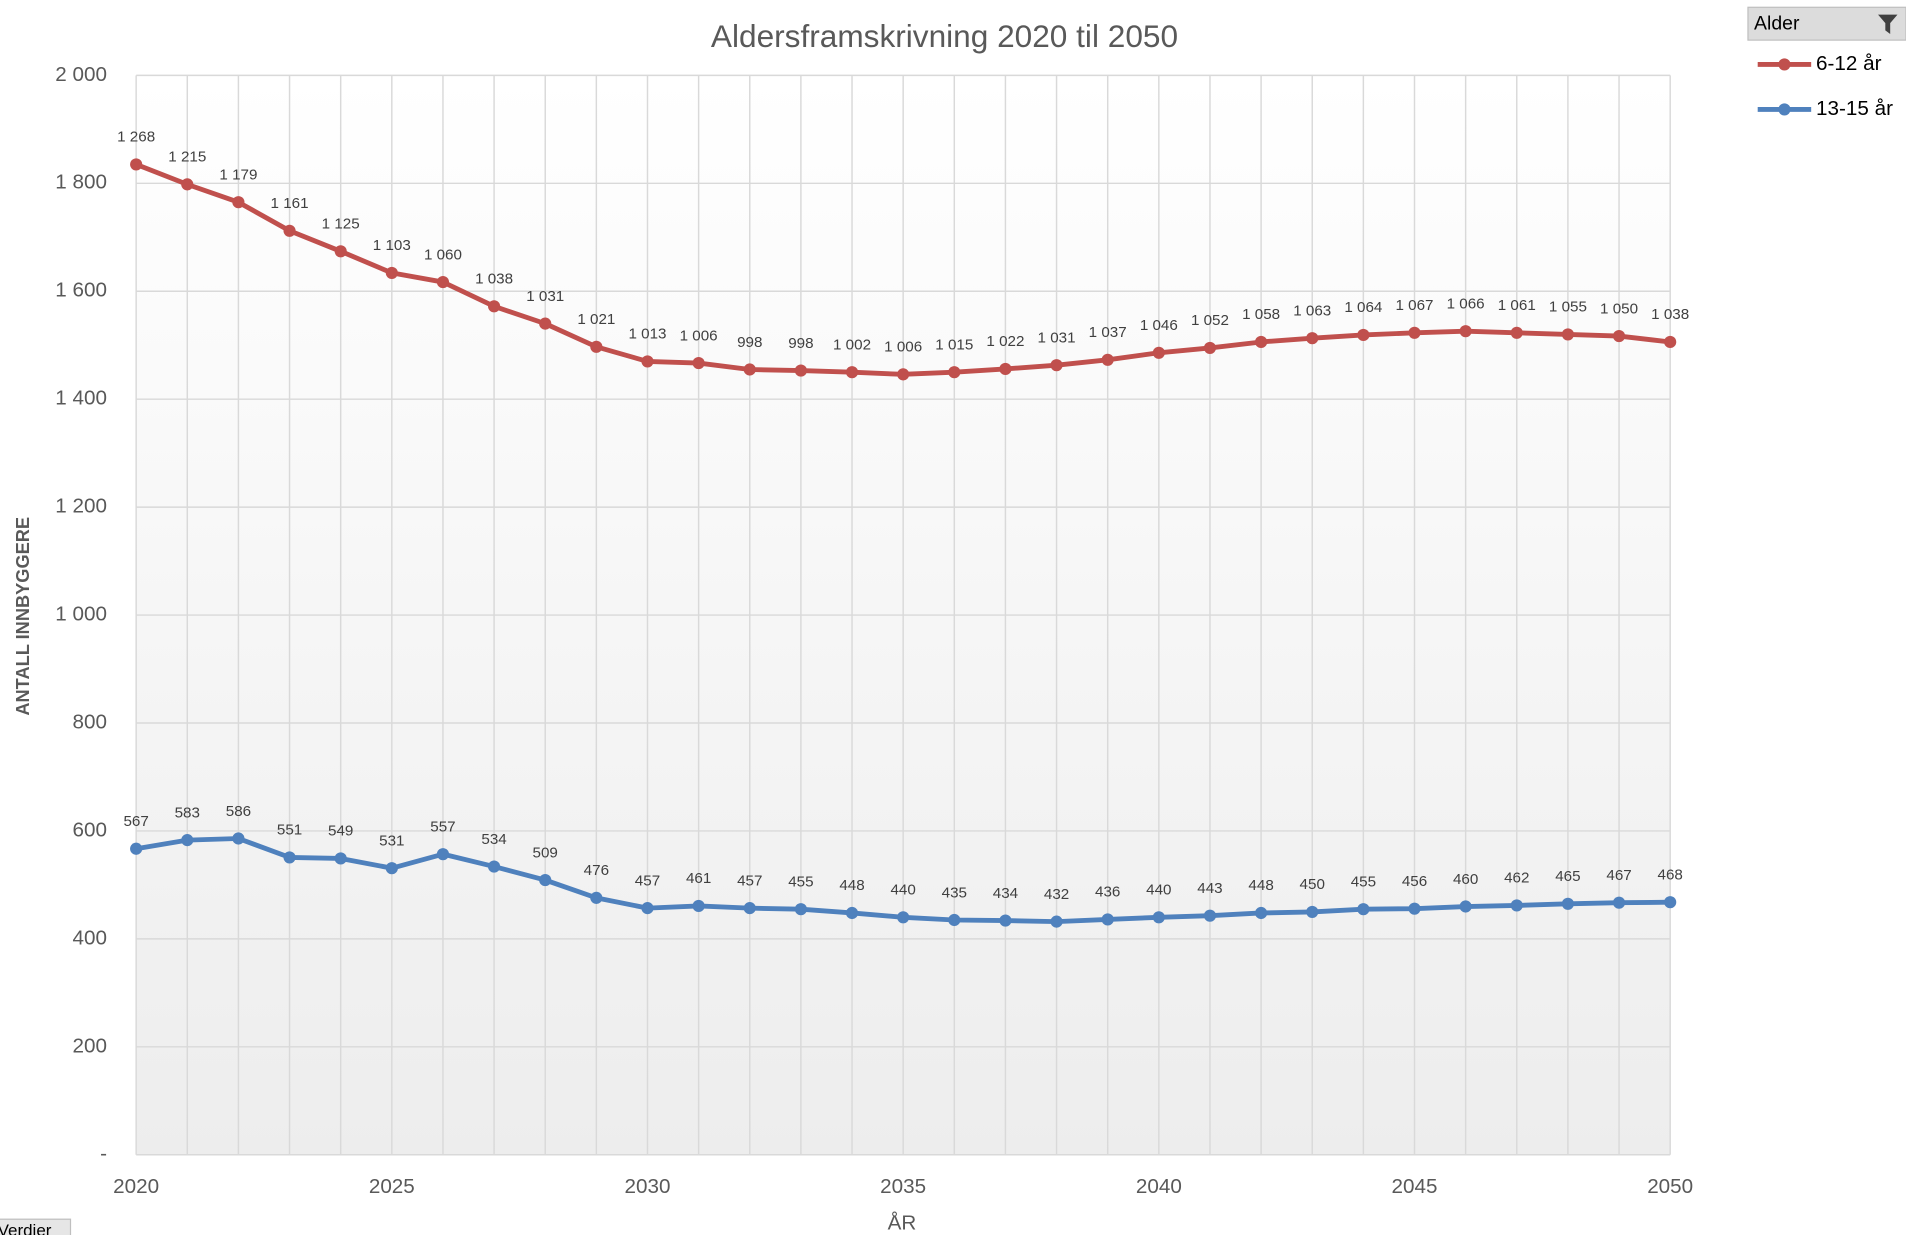  I want to click on data-label: 1 103, so click(392, 245).